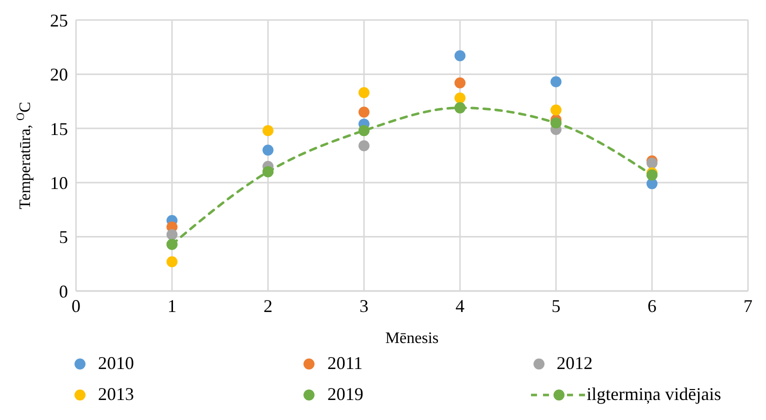  What do you see at coordinates (116, 394) in the screenshot?
I see `legend-label: 2013` at bounding box center [116, 394].